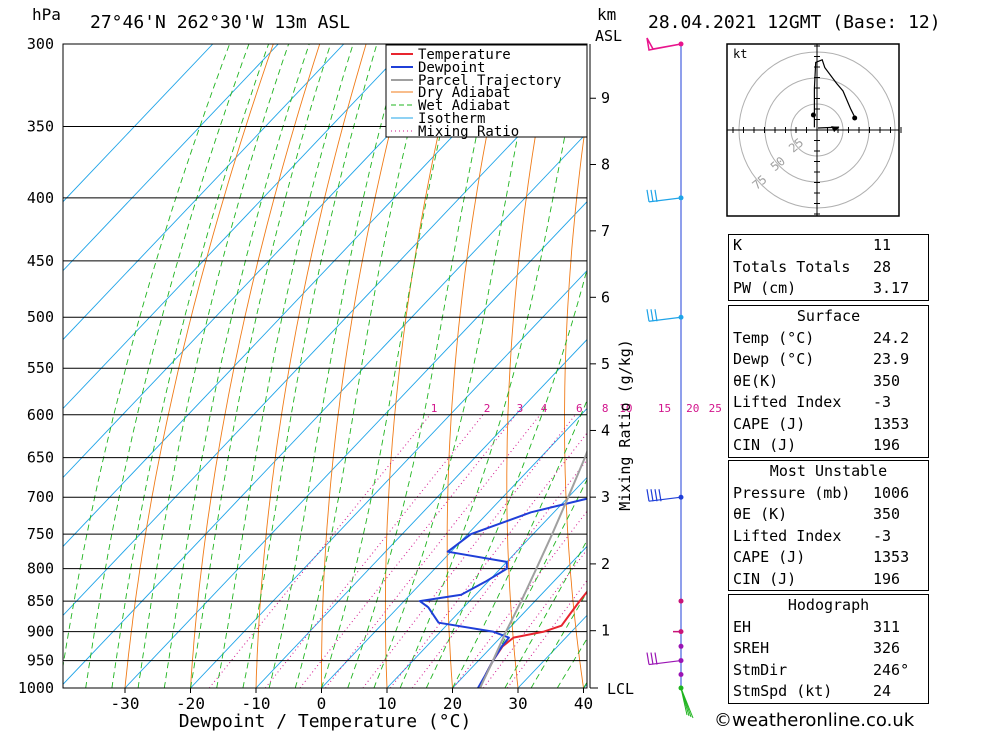 The height and width of the screenshot is (733, 1000). Describe the element at coordinates (891, 557) in the screenshot. I see `mu-value: 1353` at that location.